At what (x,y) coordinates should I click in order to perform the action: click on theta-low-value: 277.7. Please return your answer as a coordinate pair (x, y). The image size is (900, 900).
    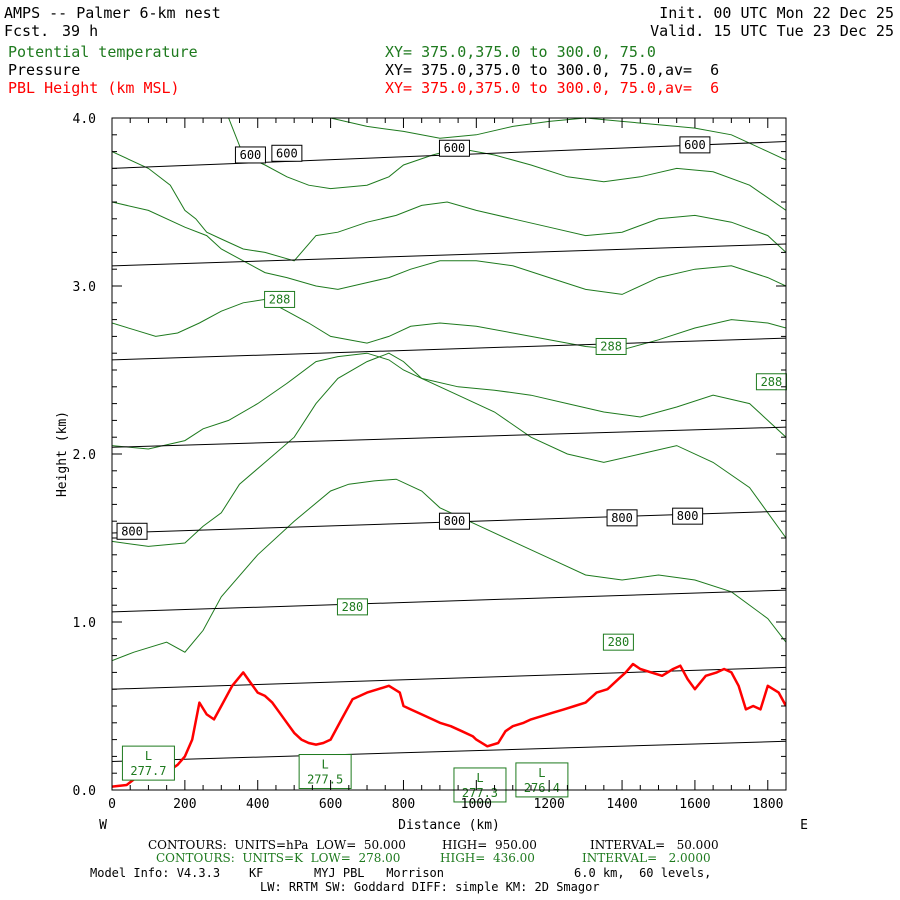
    Looking at the image, I should click on (148, 771).